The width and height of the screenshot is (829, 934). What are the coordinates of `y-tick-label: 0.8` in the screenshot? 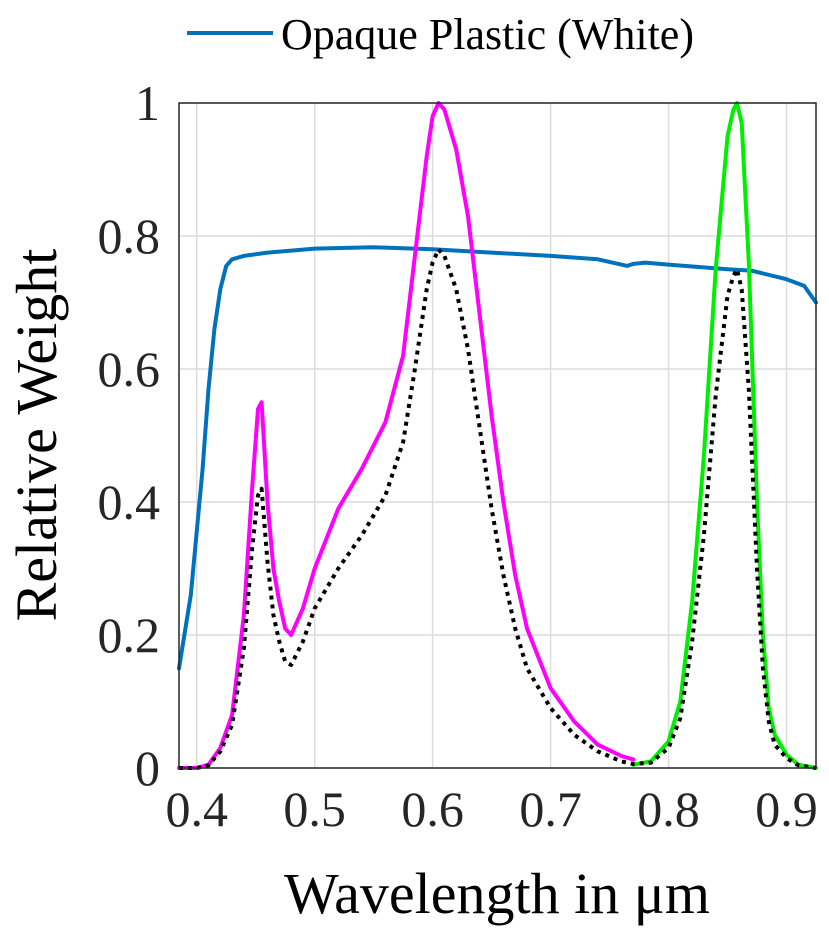 It's located at (129, 236).